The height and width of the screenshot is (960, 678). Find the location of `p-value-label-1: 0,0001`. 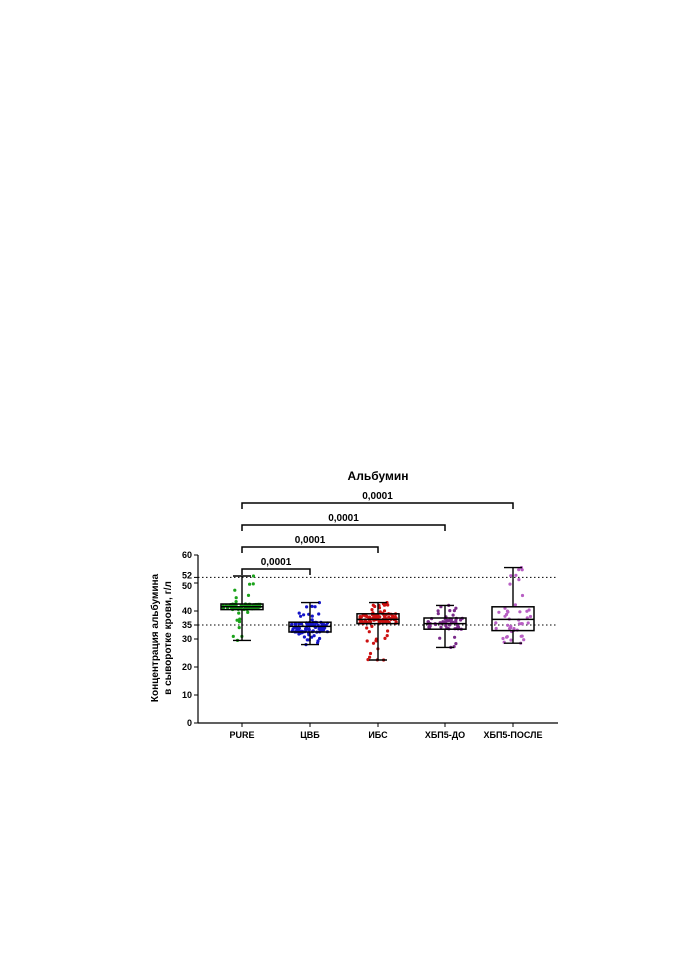

p-value-label-1: 0,0001 is located at coordinates (310, 540).